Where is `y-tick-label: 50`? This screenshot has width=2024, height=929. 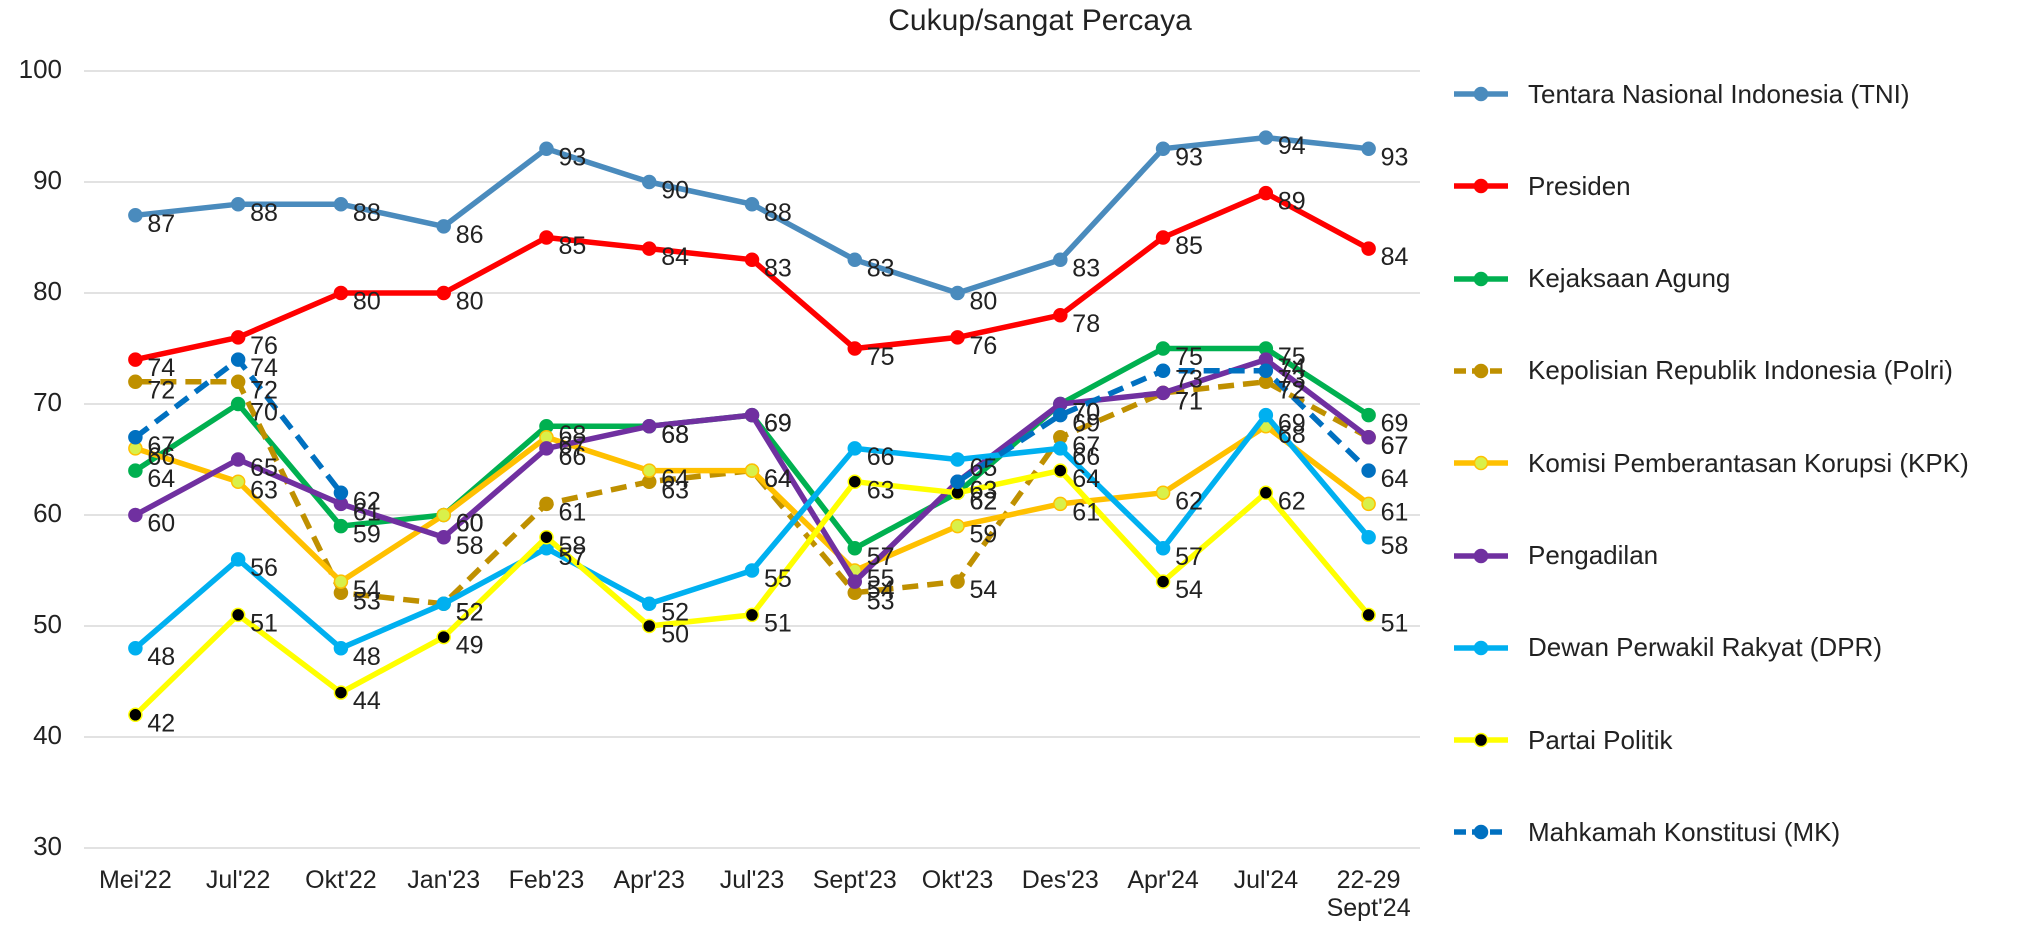
y-tick-label: 50 is located at coordinates (47, 624).